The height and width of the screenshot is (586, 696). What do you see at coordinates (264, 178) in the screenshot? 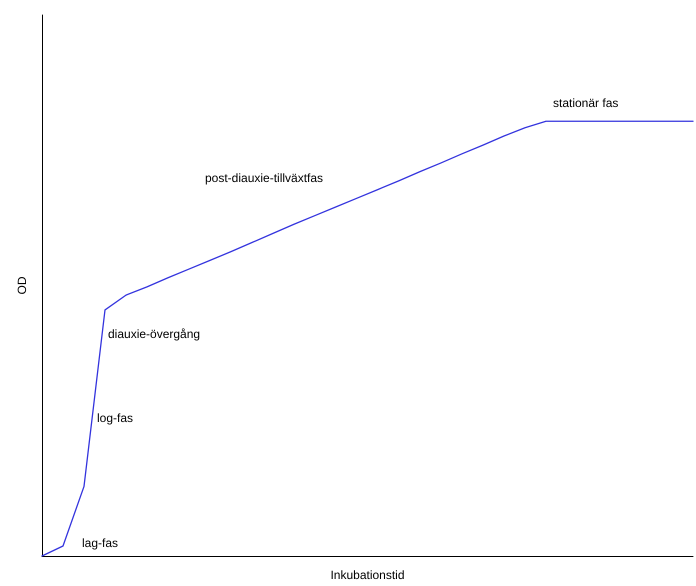
I see `annotation: post-diauxie-tillväxtfas` at bounding box center [264, 178].